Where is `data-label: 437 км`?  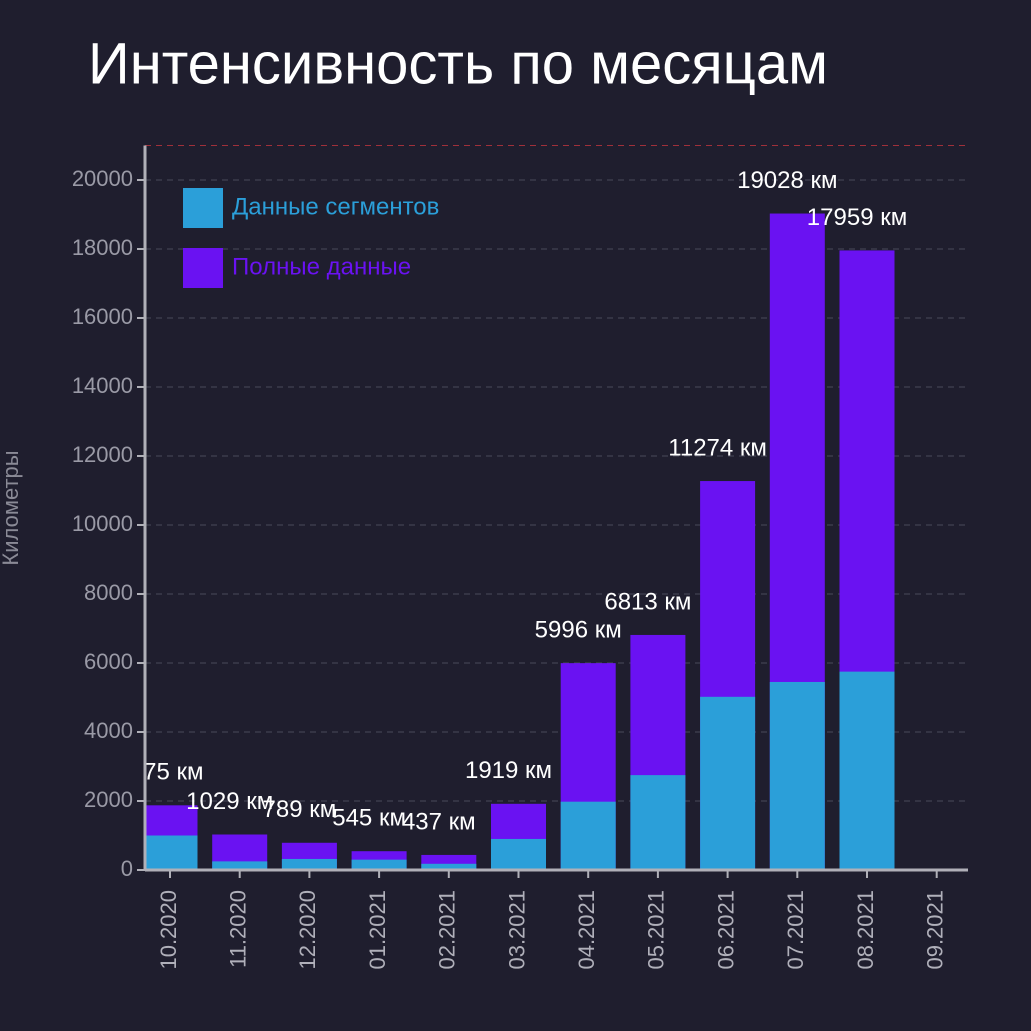
data-label: 437 км is located at coordinates (439, 821).